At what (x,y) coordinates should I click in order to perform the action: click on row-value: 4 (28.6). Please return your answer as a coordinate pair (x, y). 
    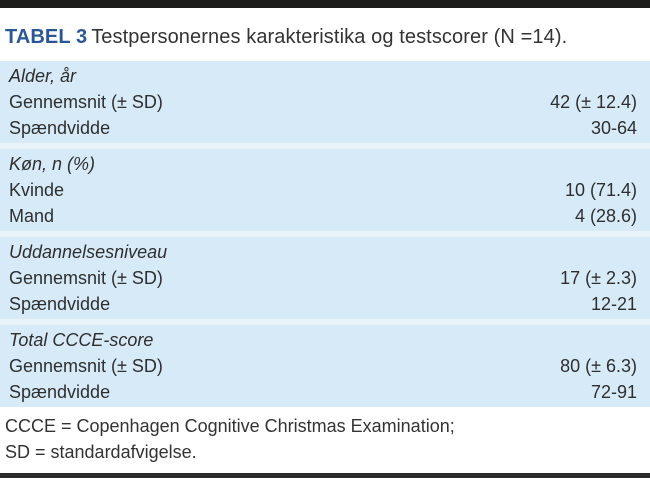
    Looking at the image, I should click on (605, 216).